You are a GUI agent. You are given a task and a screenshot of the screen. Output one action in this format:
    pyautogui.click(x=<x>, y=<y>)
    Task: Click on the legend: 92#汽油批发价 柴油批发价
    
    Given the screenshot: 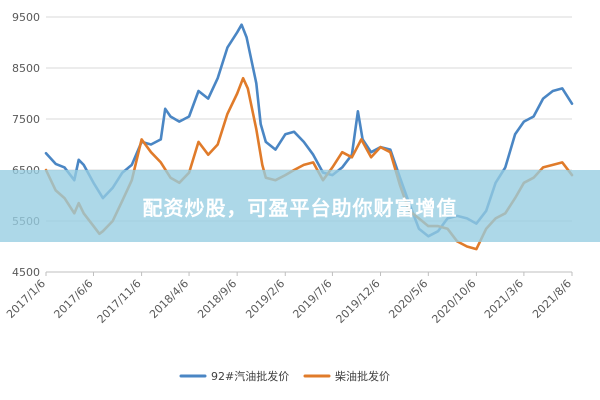 What is the action you would take?
    pyautogui.click(x=284, y=376)
    